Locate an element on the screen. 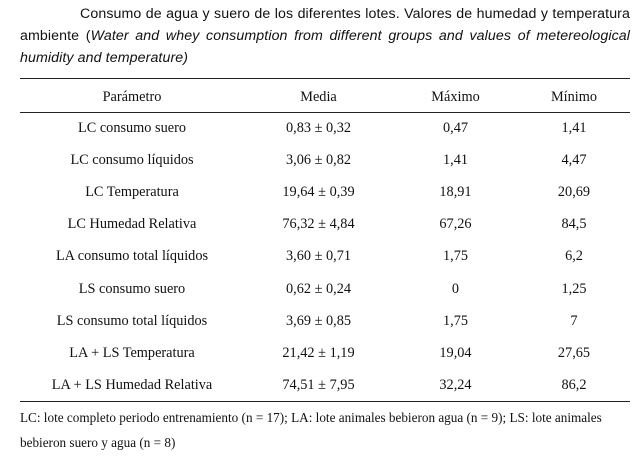 The image size is (642, 456). table-row: LC Temperatura 19,64 ± 0,39 18,91 20,69 is located at coordinates (325, 192).